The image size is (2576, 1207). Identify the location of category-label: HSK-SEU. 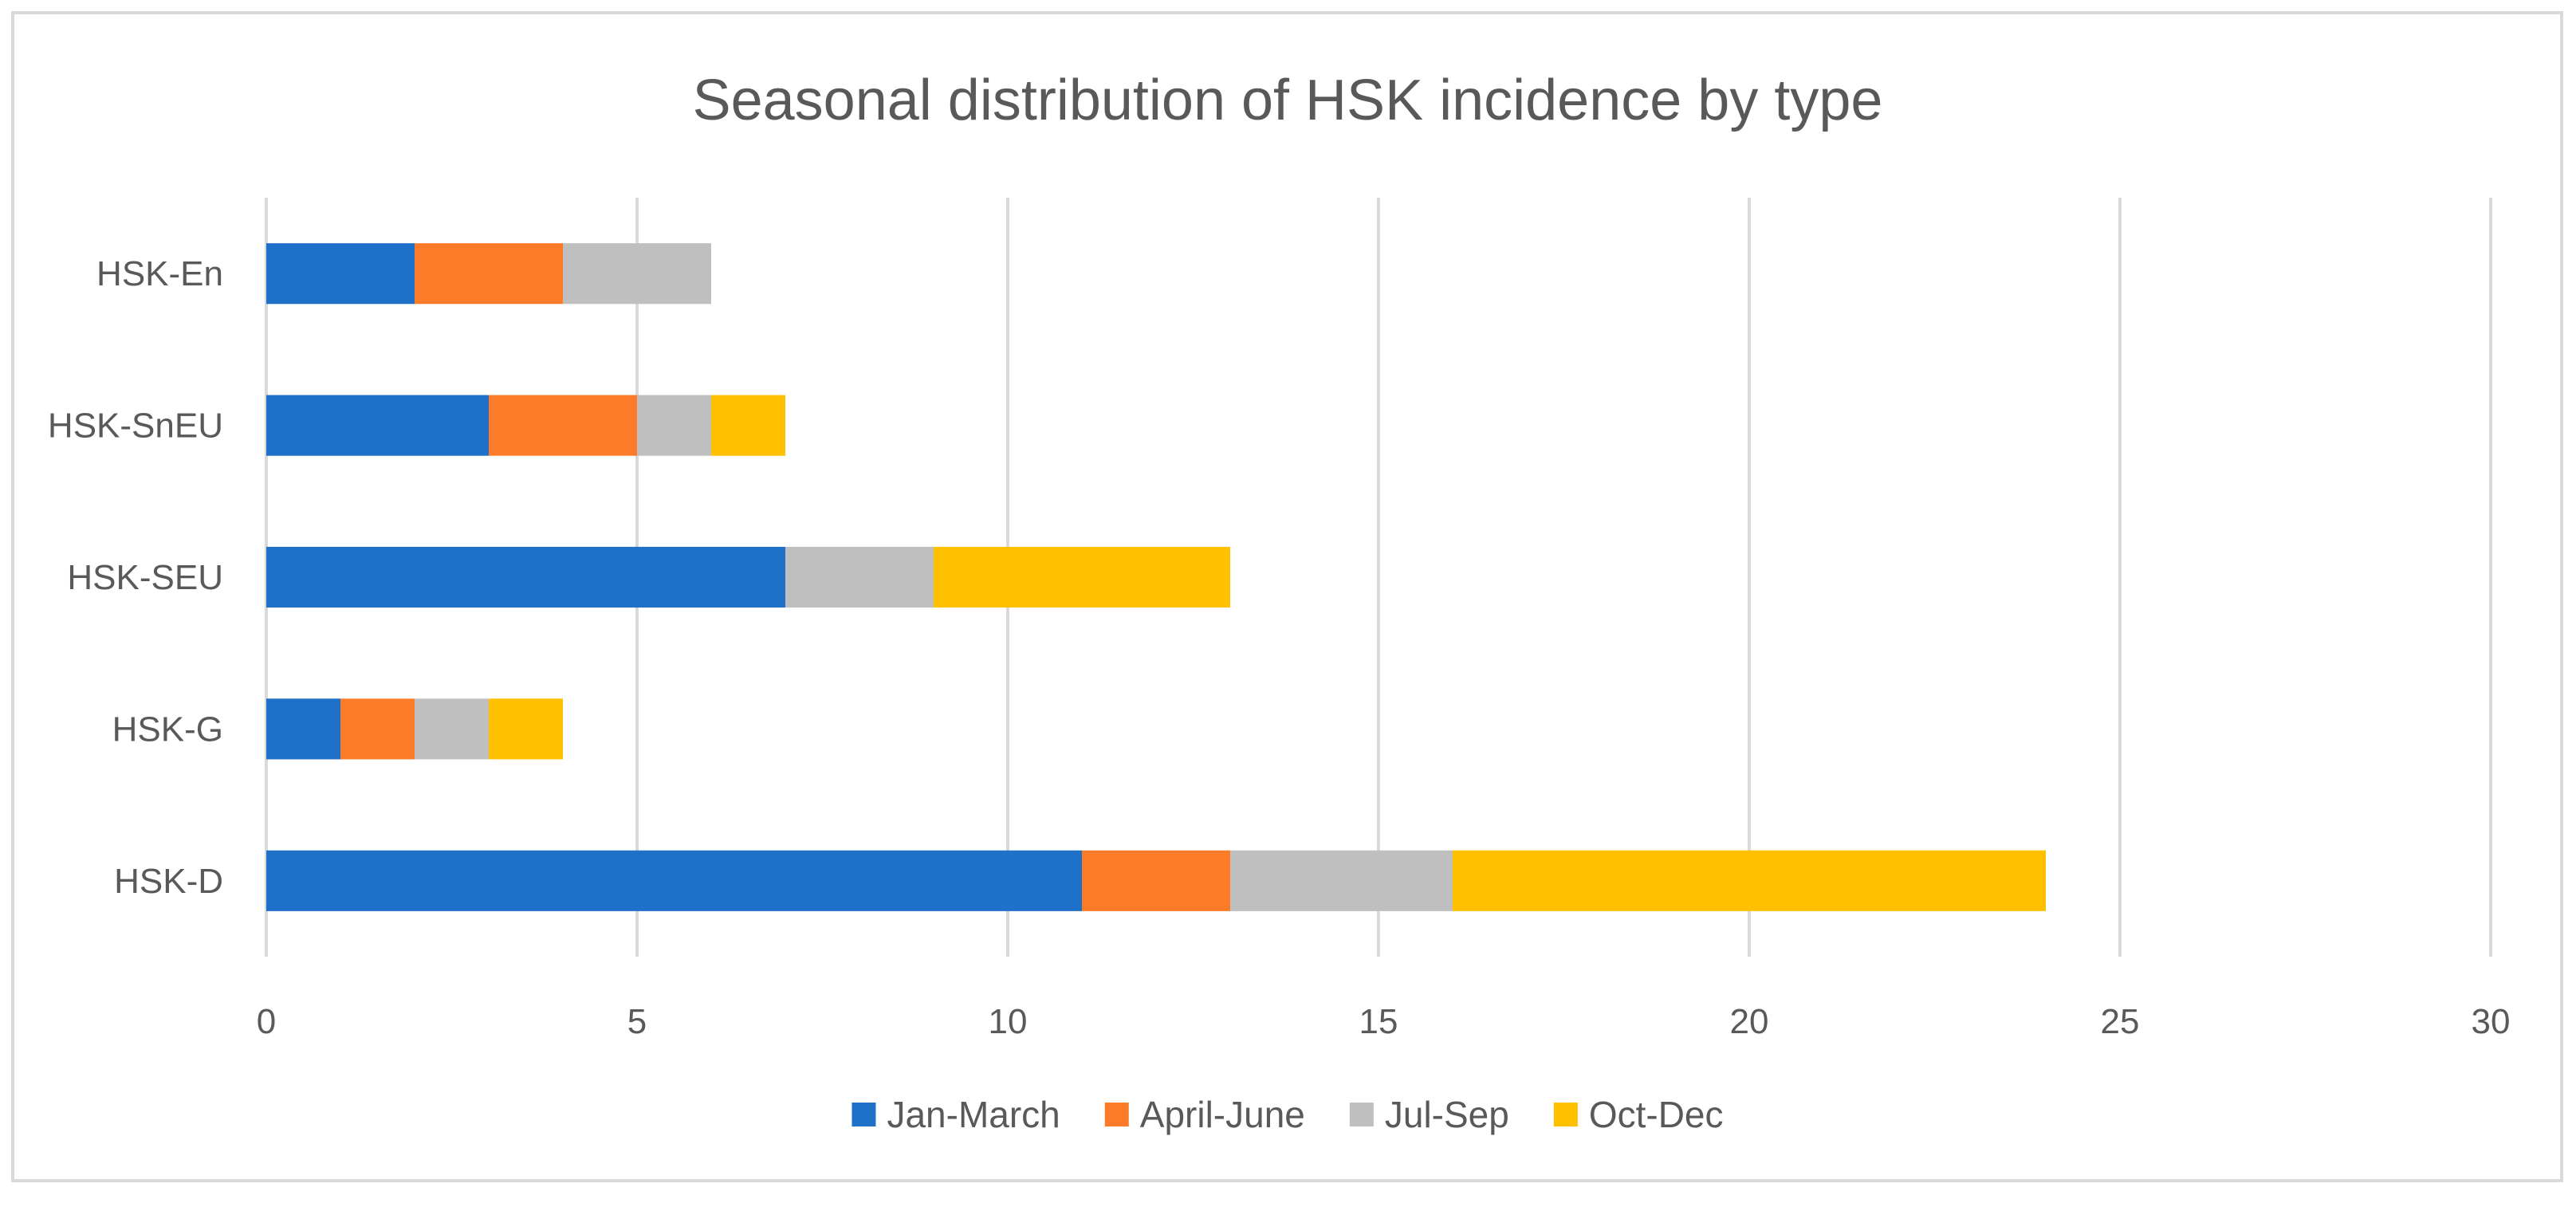
(145, 577).